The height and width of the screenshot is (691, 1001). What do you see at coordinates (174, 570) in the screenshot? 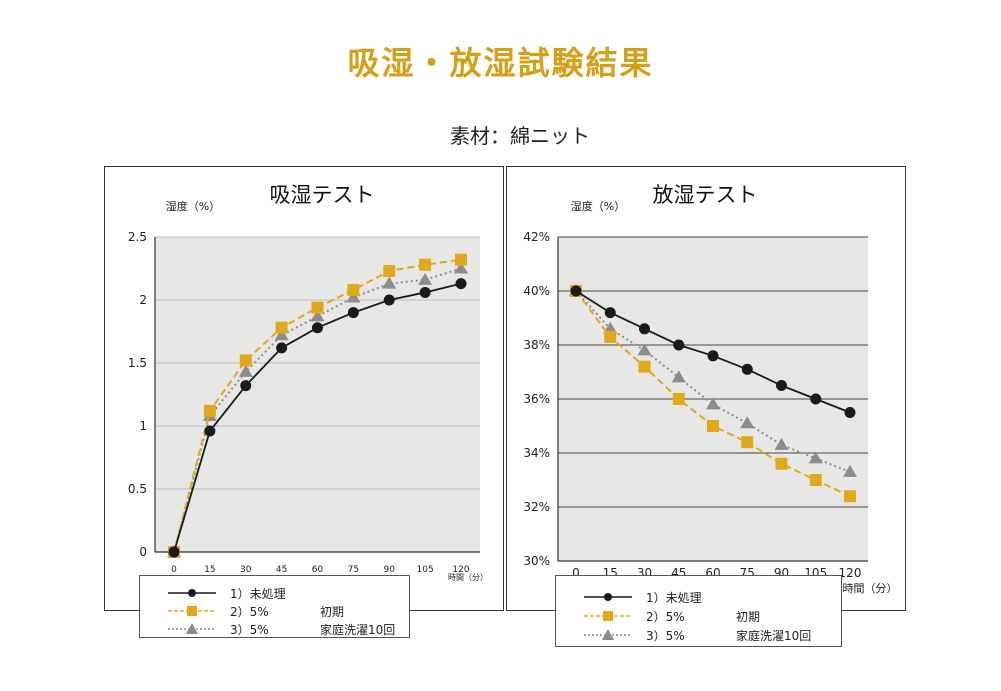
I see `absorption-x-tick-label: 0` at bounding box center [174, 570].